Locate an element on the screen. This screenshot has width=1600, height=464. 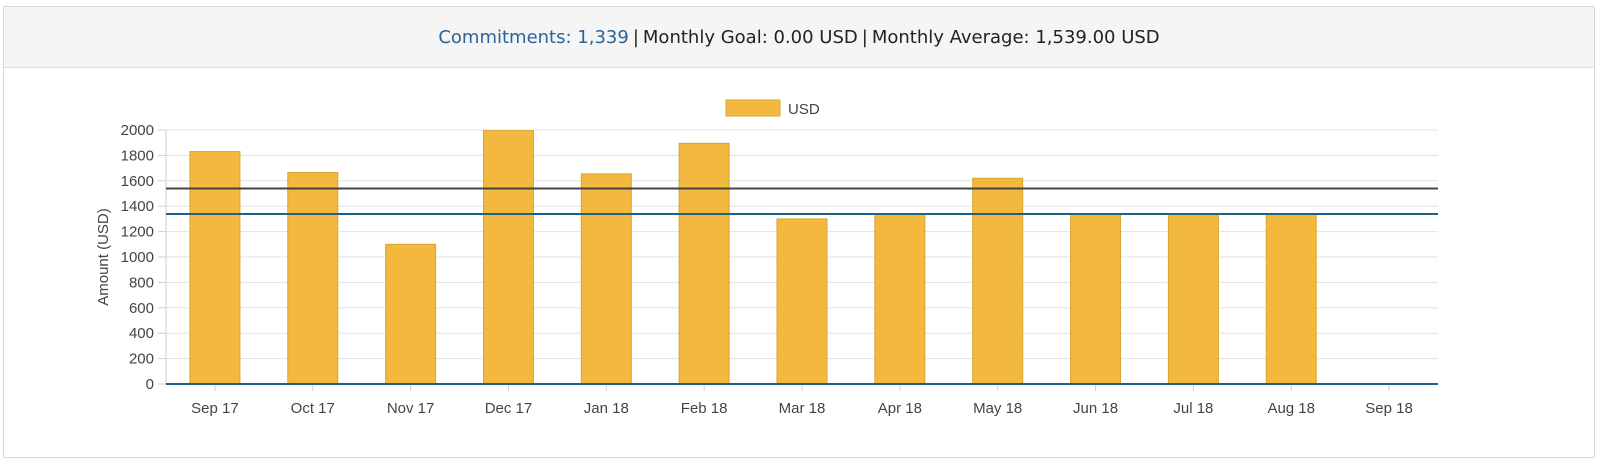
y-tick-label: 1000 is located at coordinates (137, 257).